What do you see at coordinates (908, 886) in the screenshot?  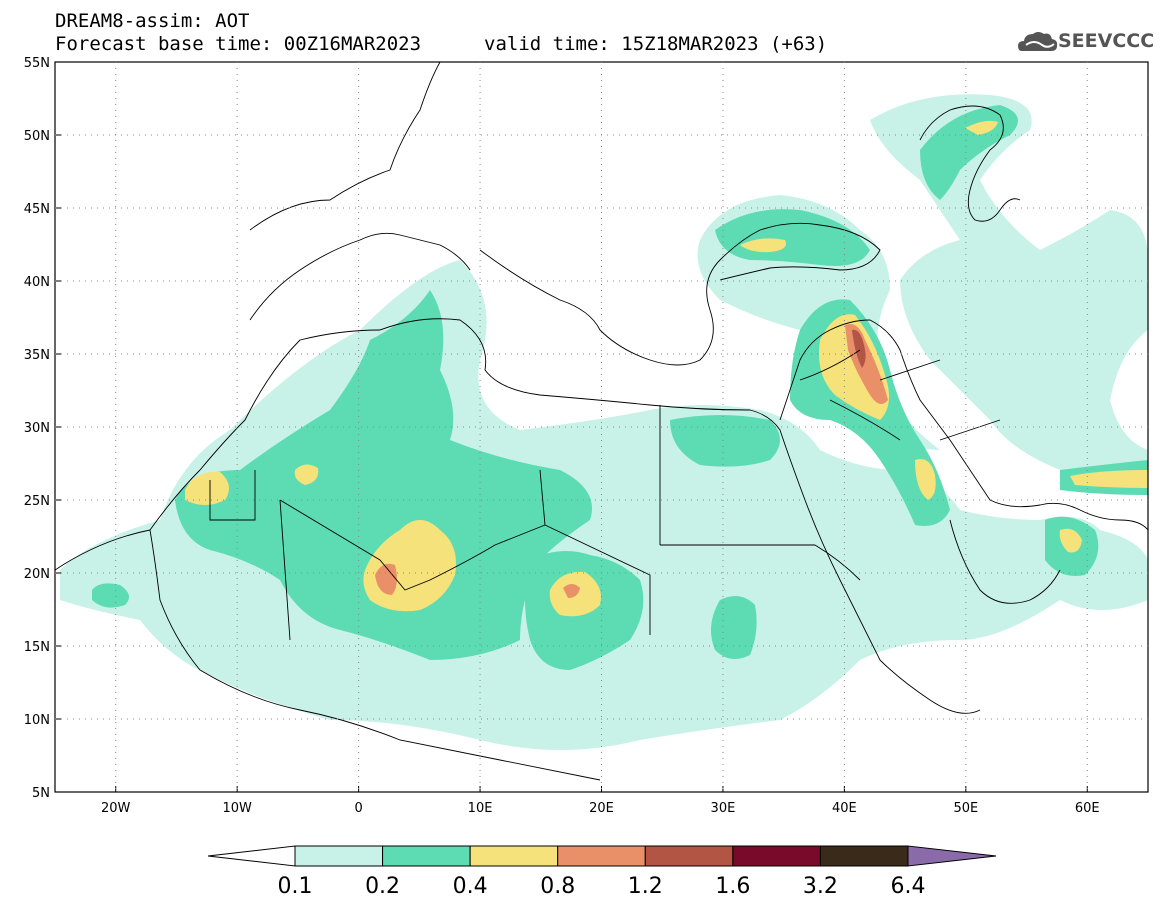 I see `colorbar-label: 6.4` at bounding box center [908, 886].